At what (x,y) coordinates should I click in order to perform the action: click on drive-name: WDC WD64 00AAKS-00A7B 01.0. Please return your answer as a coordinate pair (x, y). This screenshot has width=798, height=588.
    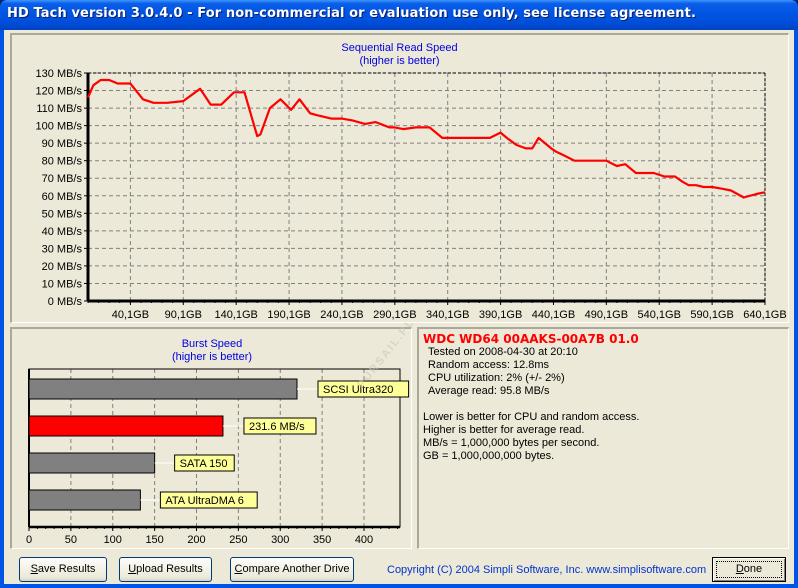
    Looking at the image, I should click on (531, 339).